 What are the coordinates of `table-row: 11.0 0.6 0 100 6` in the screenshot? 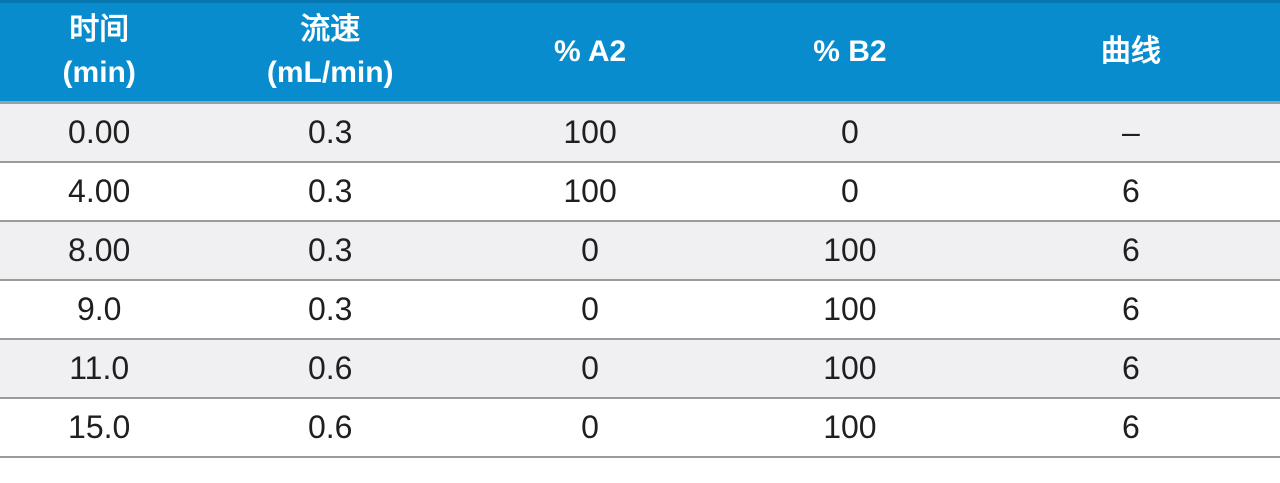 It's located at (640, 368).